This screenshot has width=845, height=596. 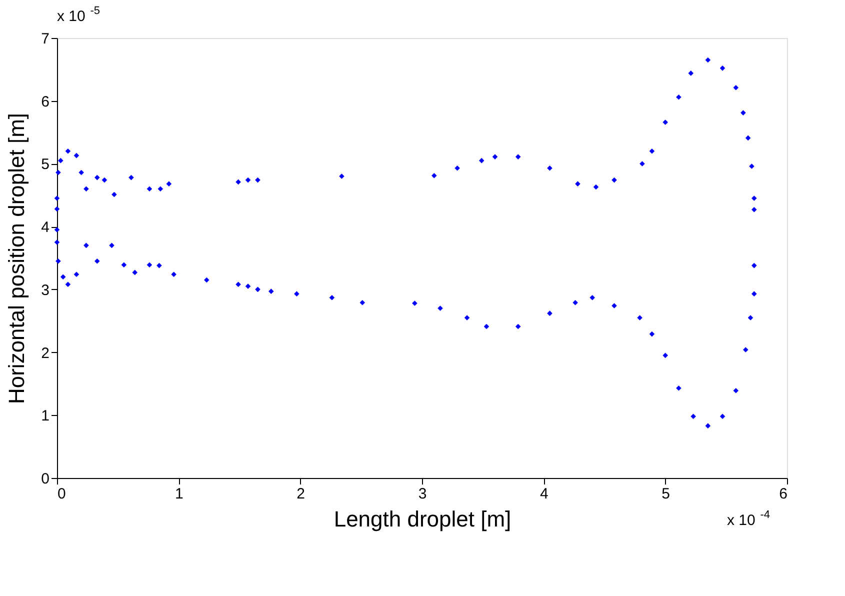 What do you see at coordinates (783, 494) in the screenshot?
I see `x-tick-label: 6` at bounding box center [783, 494].